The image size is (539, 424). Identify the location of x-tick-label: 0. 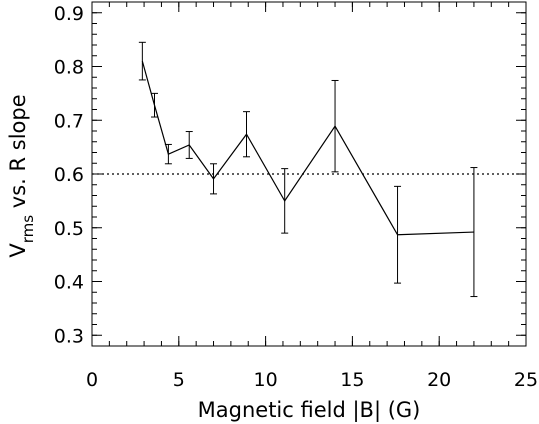
(92, 380).